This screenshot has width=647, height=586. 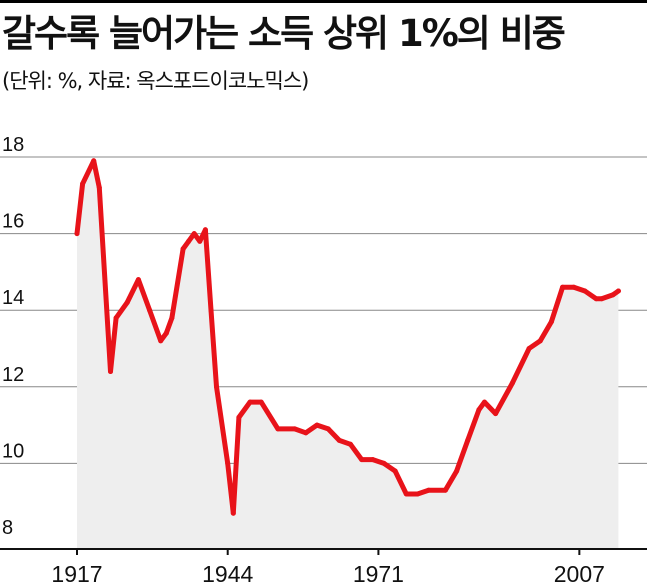 I want to click on y-tick-label: 18, so click(x=13, y=145).